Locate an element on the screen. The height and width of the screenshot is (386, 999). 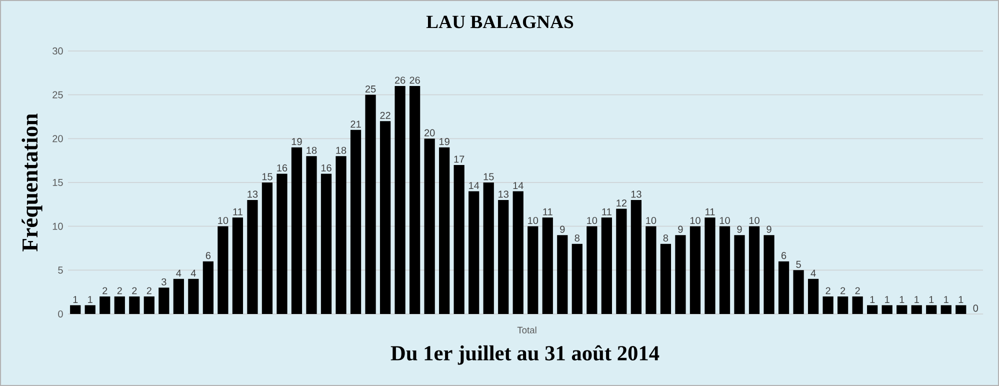
data-label: 22 is located at coordinates (385, 115).